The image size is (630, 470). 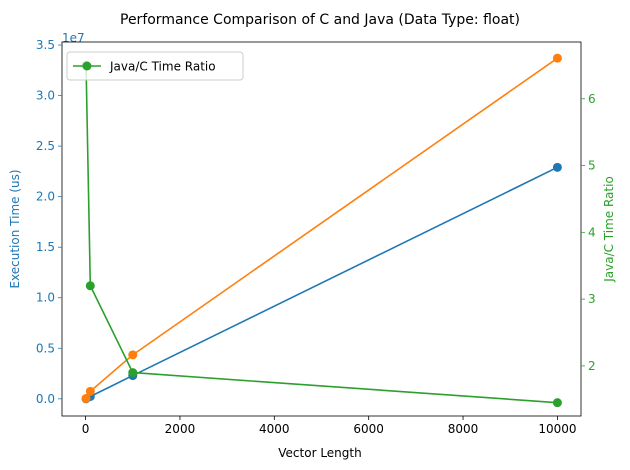 What do you see at coordinates (609, 229) in the screenshot?
I see `y-right-axis-label: Java/C Time Ratio` at bounding box center [609, 229].